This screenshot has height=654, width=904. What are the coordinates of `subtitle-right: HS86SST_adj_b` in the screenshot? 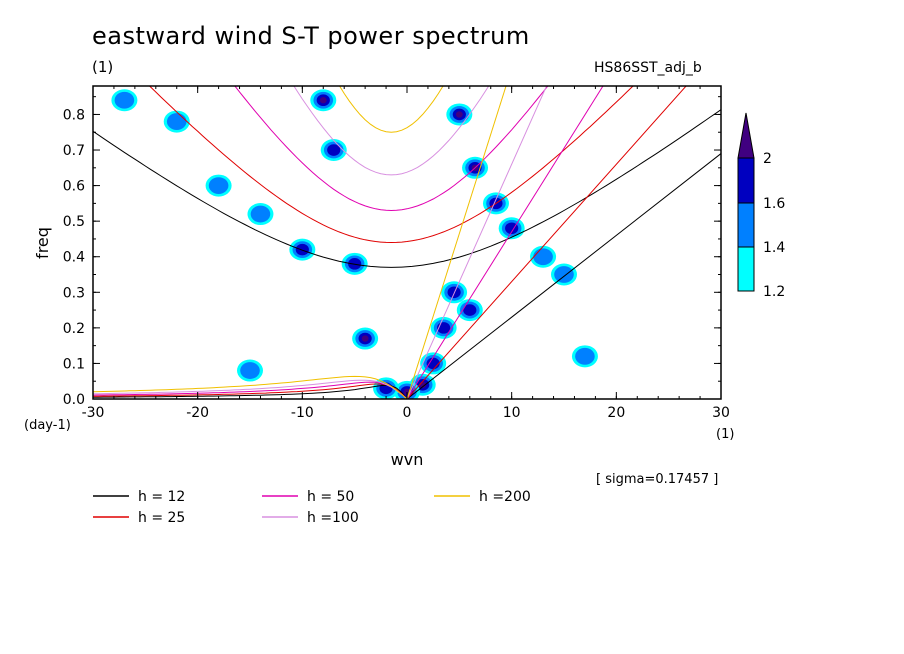 It's located at (648, 68).